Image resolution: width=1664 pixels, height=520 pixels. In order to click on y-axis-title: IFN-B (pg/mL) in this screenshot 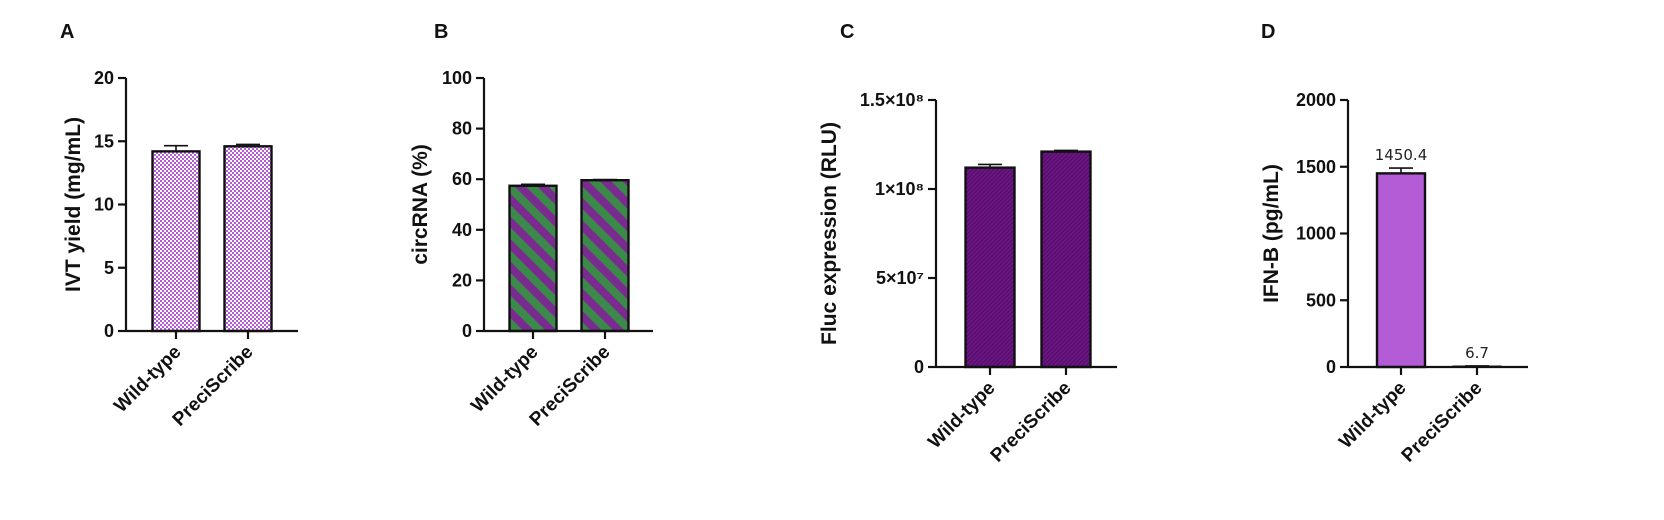, I will do `click(1271, 233)`.